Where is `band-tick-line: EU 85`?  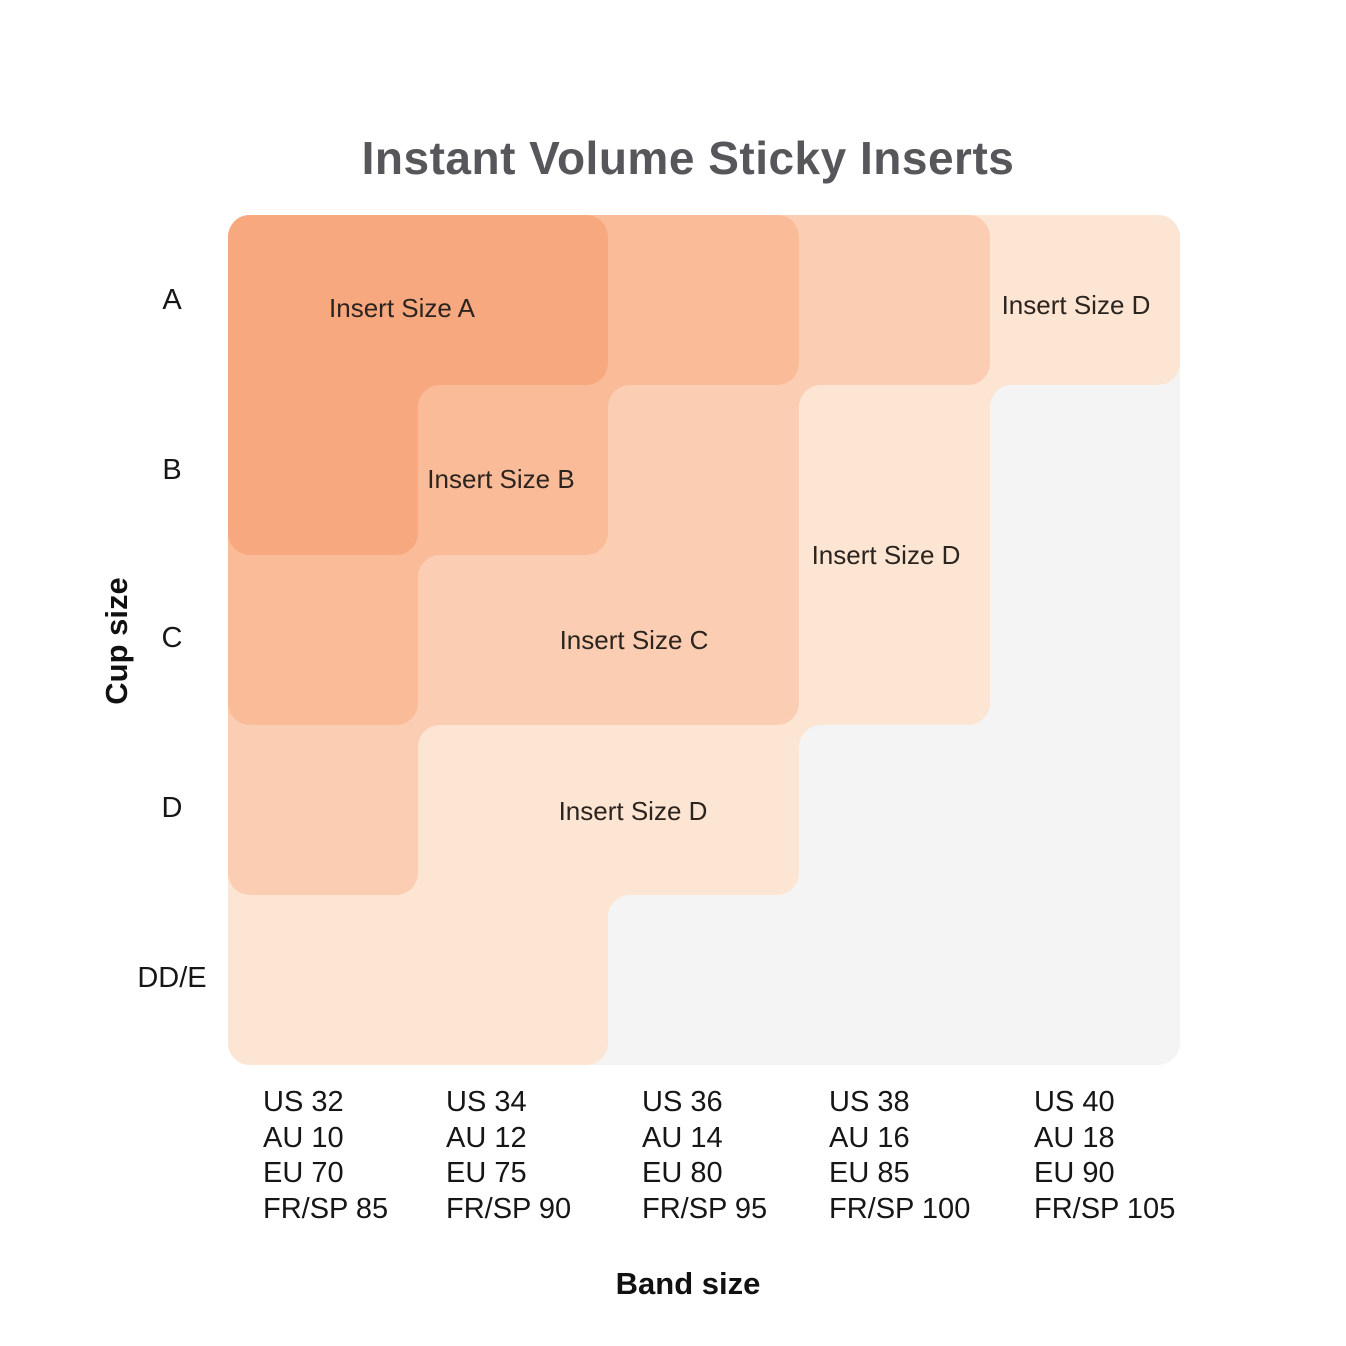
band-tick-line: EU 85 is located at coordinates (869, 1173).